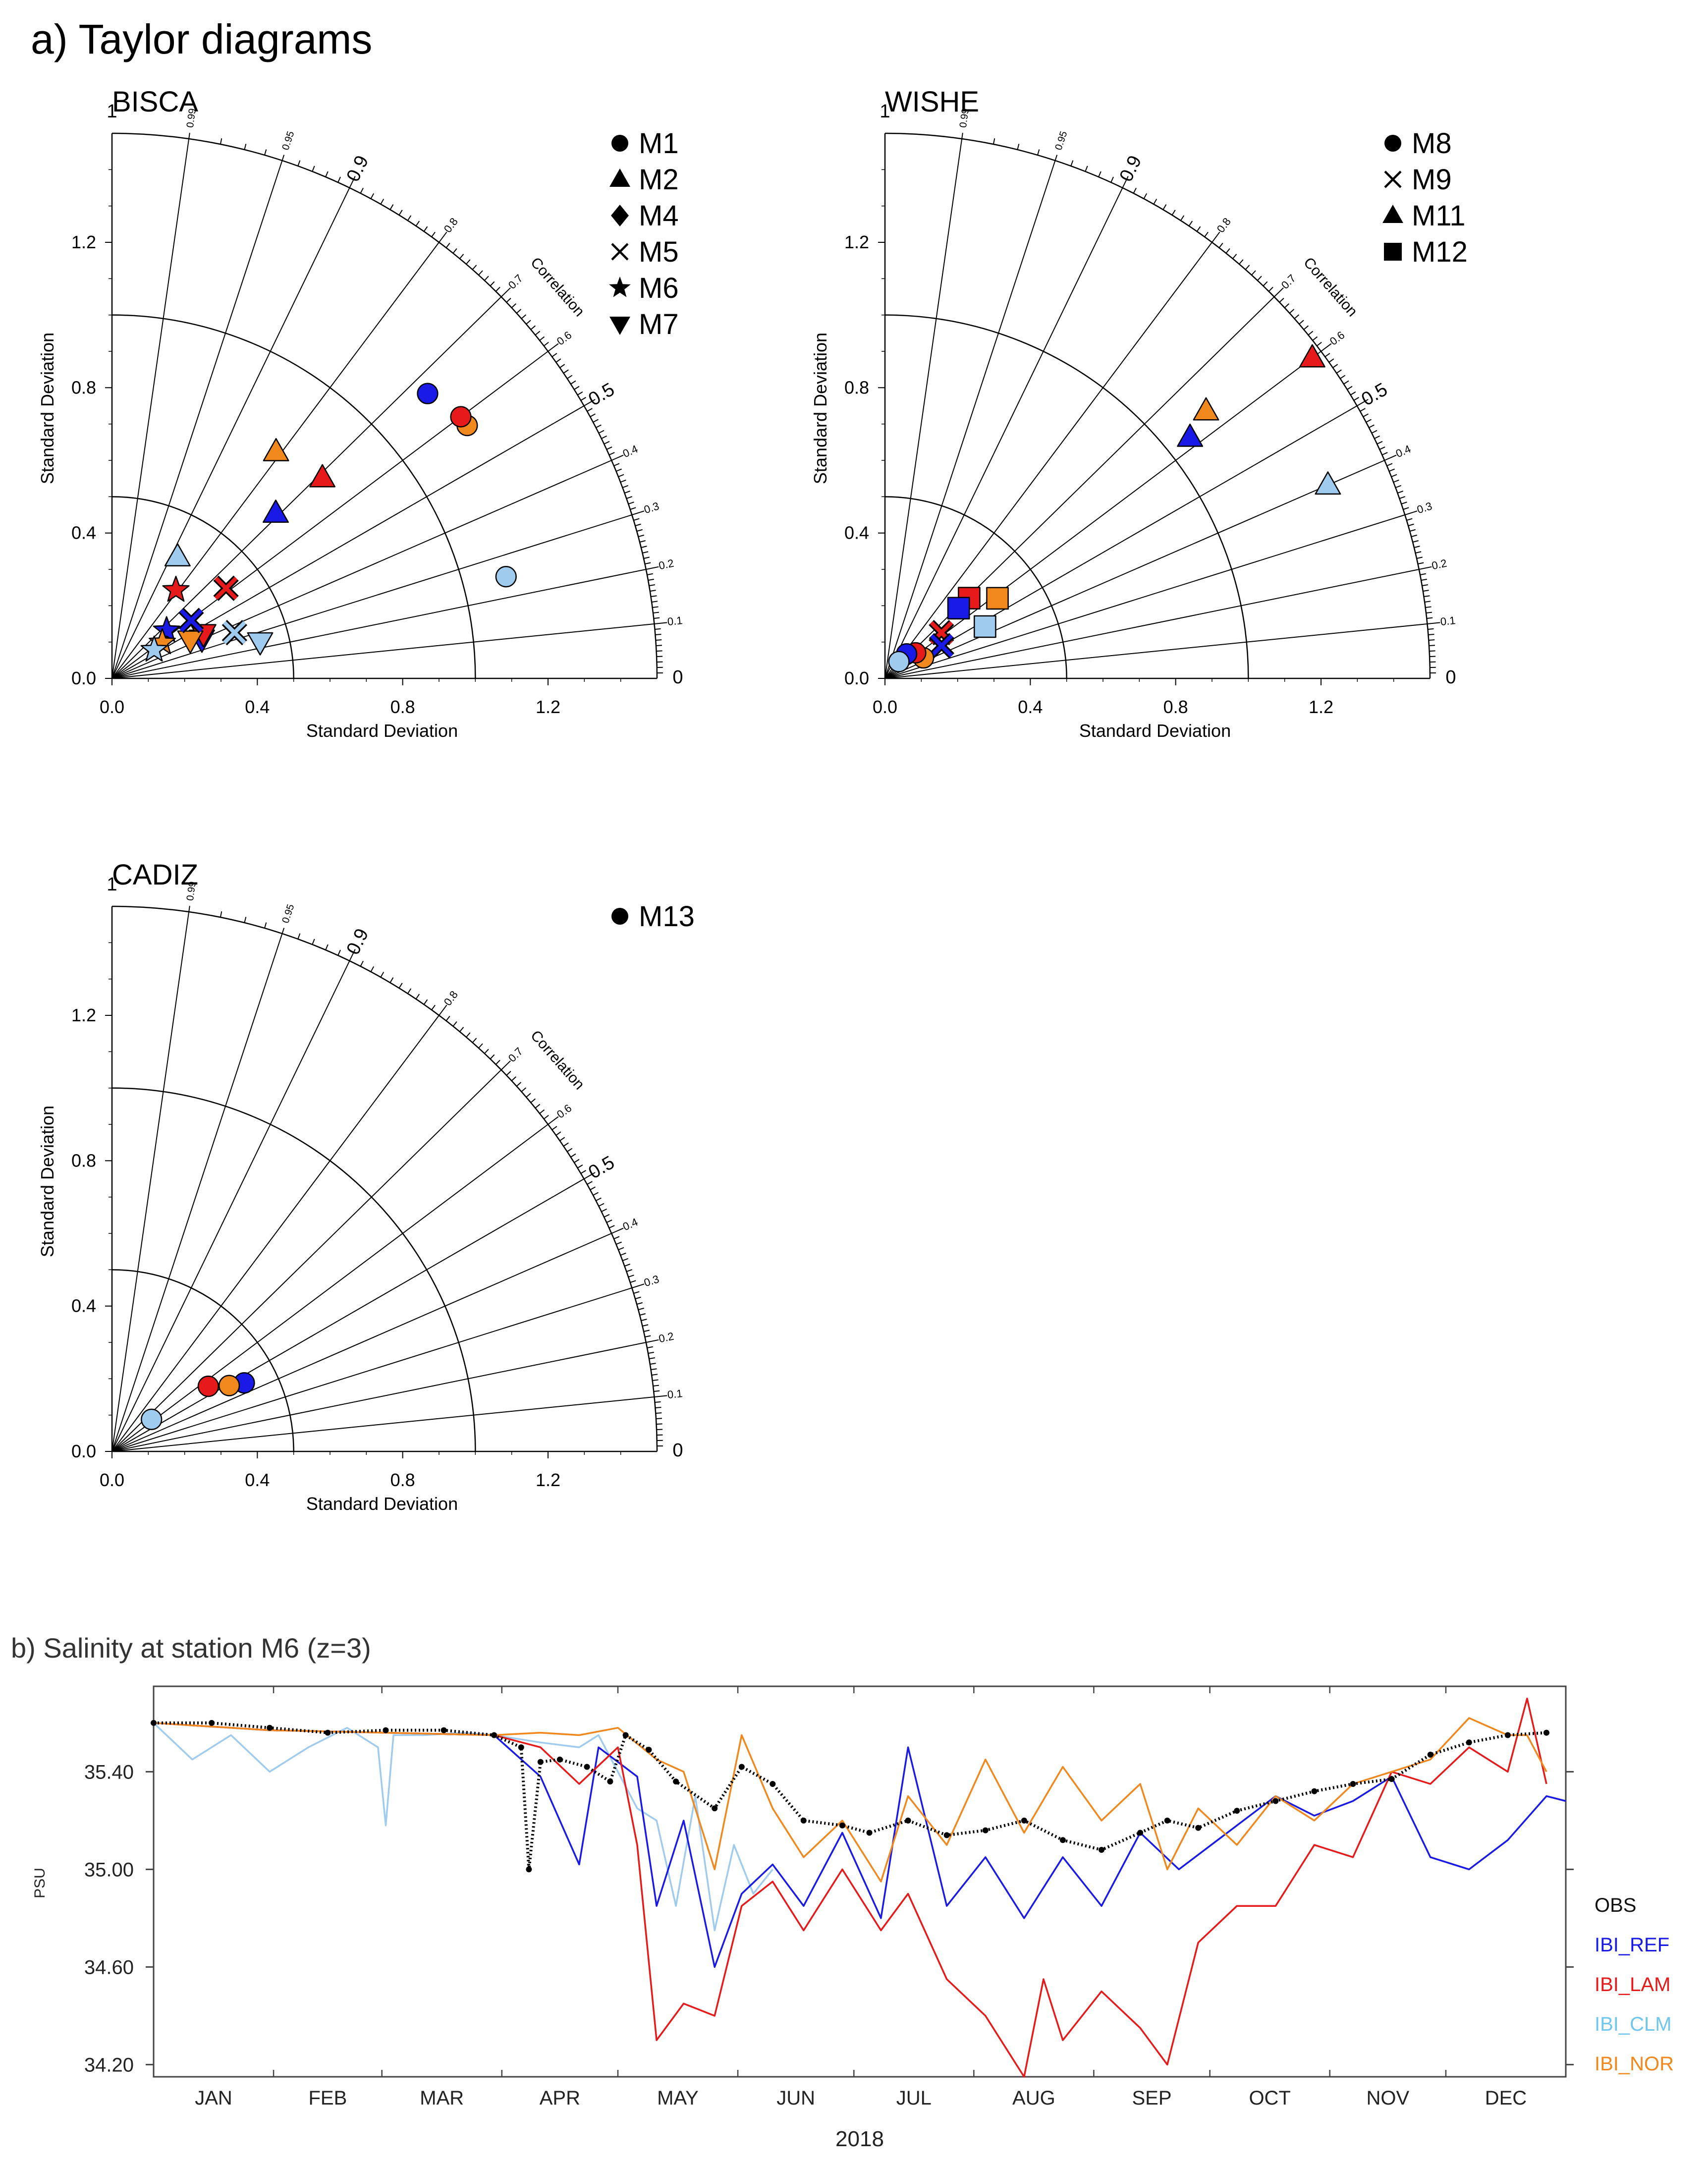 The width and height of the screenshot is (1708, 2166). Describe the element at coordinates (1190, 435) in the screenshot. I see `point-m11-ibi_ref` at that location.